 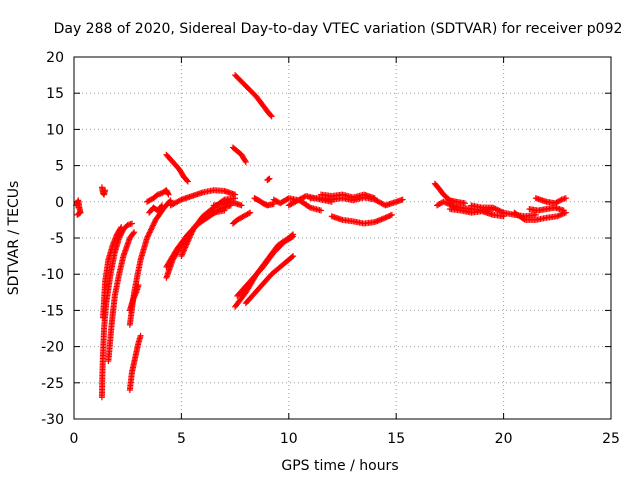 I want to click on y-tick-label: -25, so click(x=52, y=384).